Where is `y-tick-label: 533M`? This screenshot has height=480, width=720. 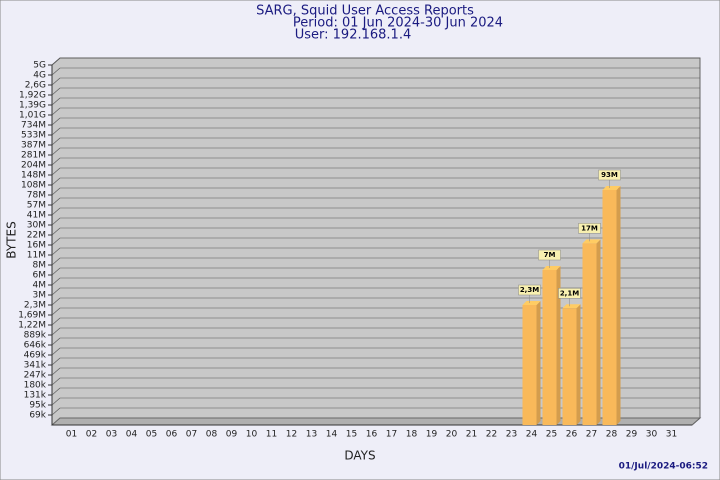
y-tick-label: 533M is located at coordinates (33, 136).